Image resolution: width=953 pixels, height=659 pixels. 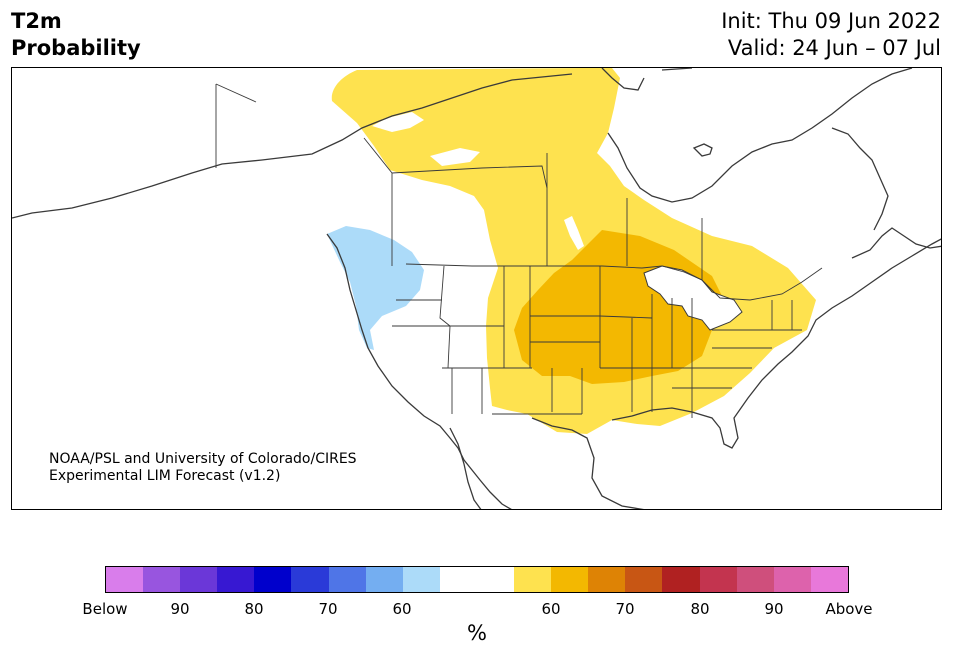 What do you see at coordinates (834, 48) in the screenshot?
I see `valid-range: Valid: 24 Jun – 07 Jul` at bounding box center [834, 48].